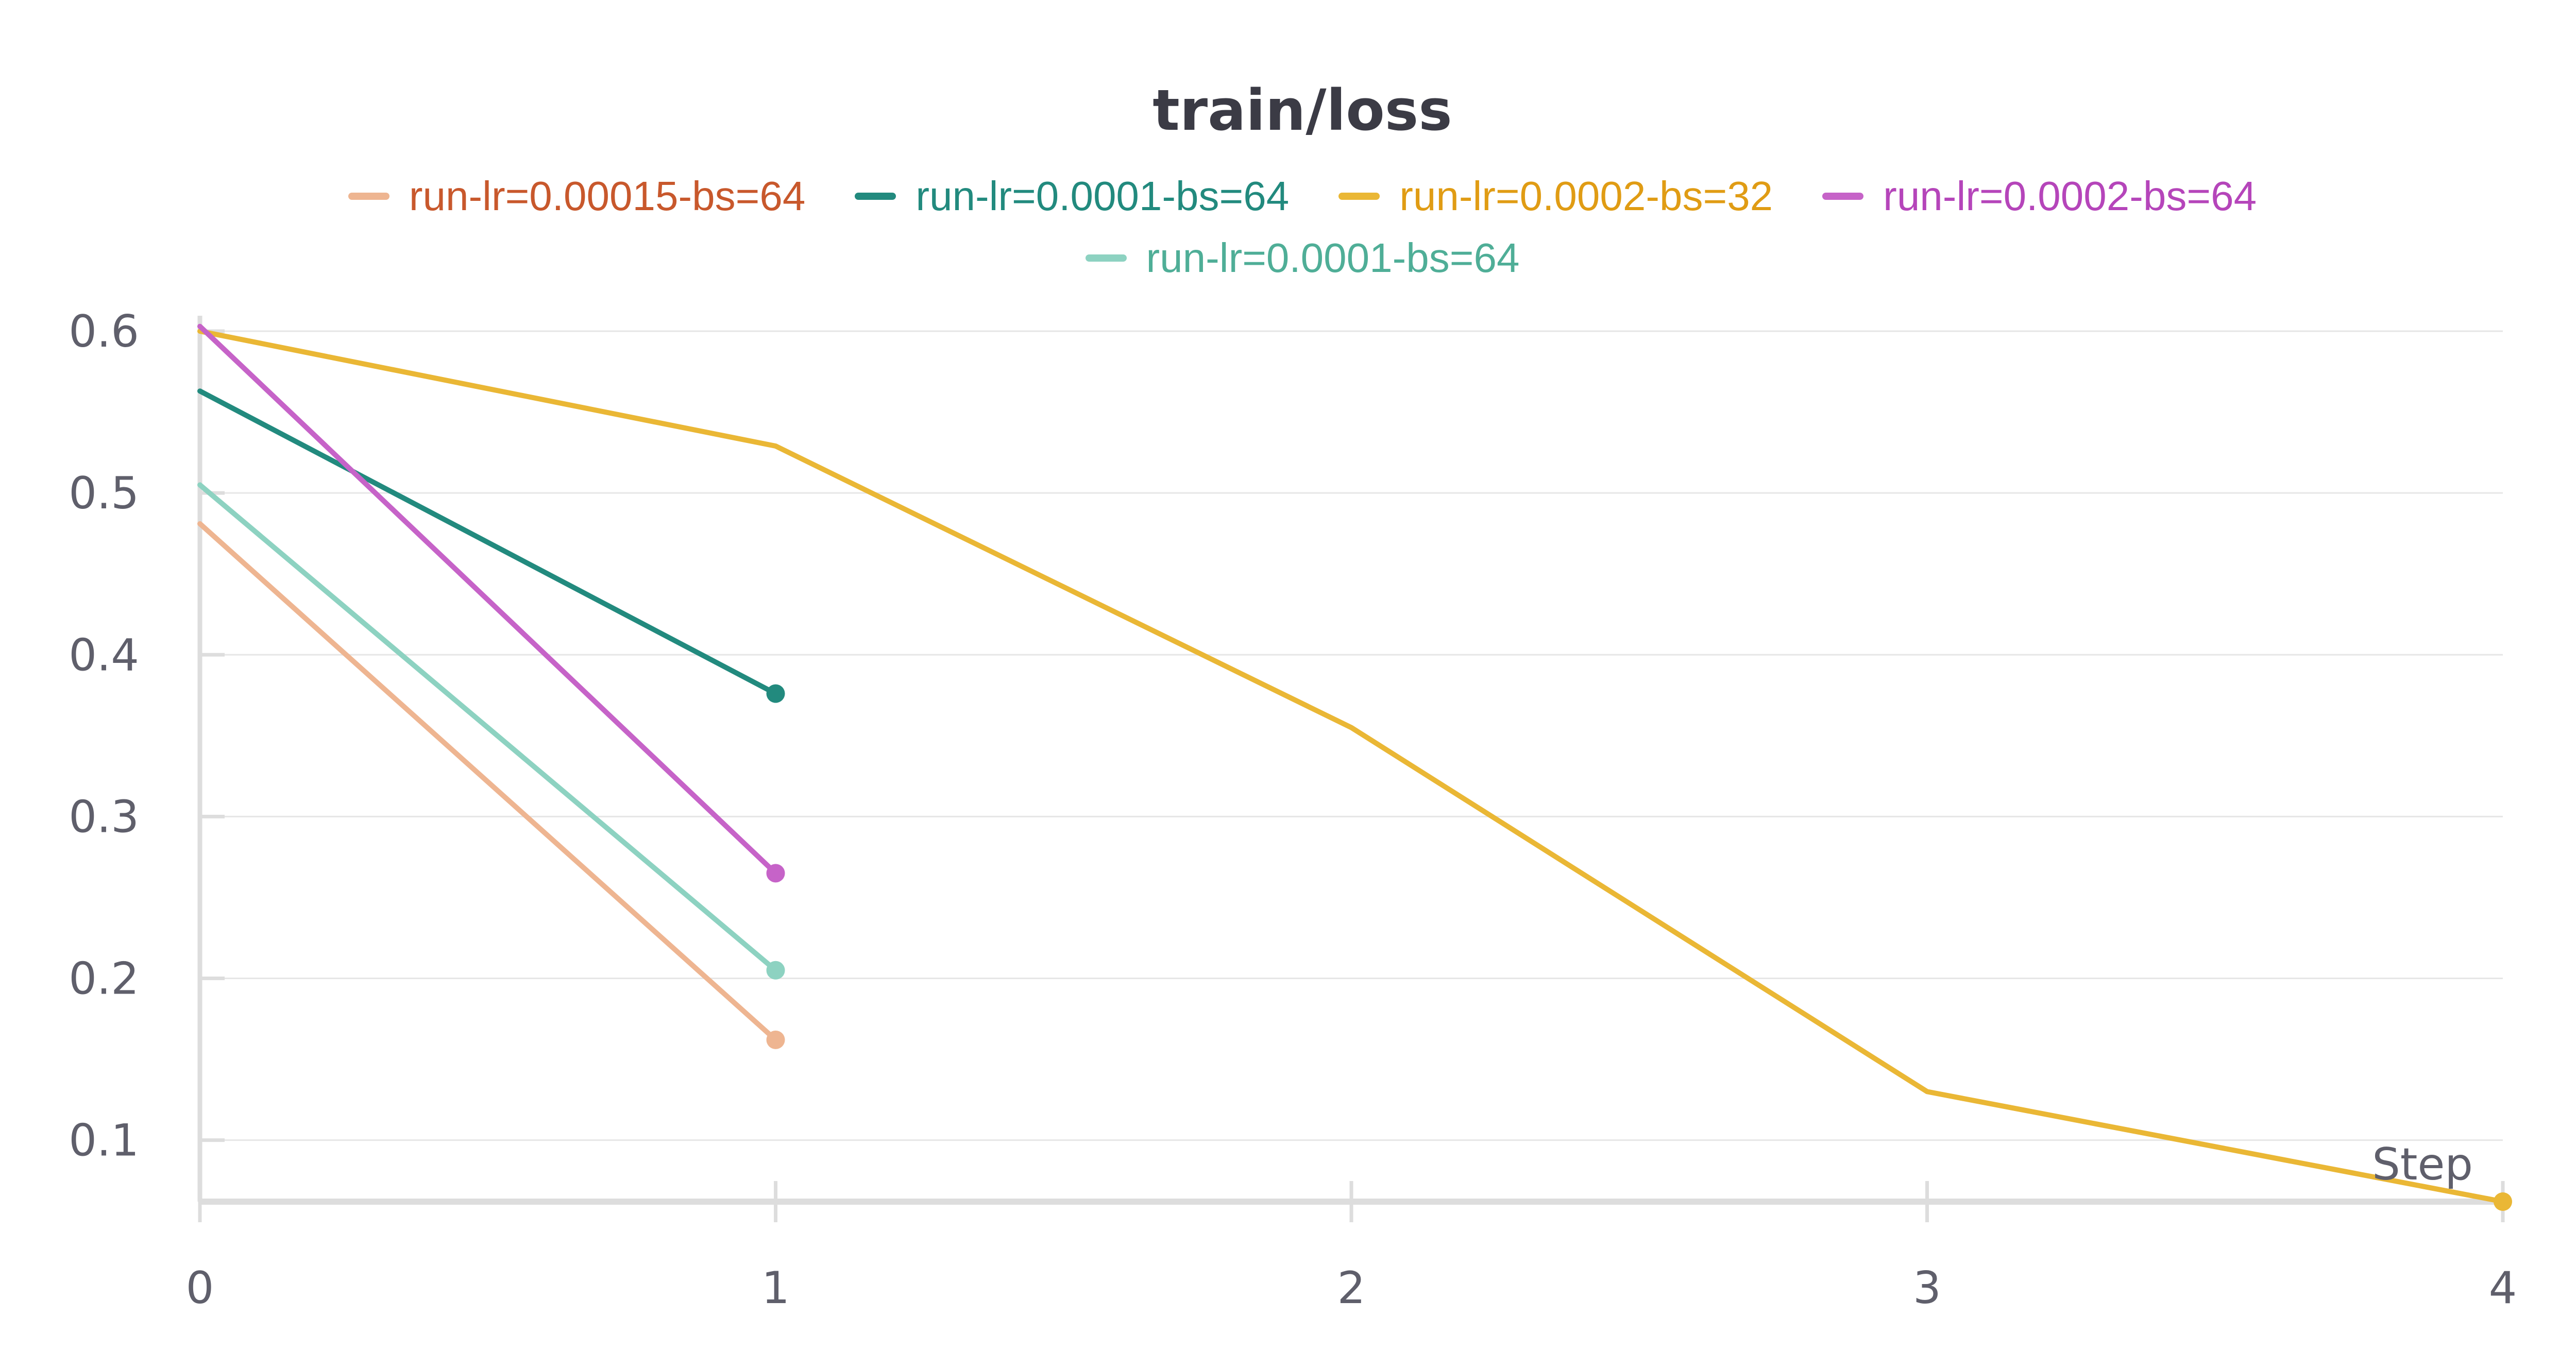 The width and height of the screenshot is (2576, 1368). Describe the element at coordinates (104, 979) in the screenshot. I see `y-tick-label-4: 0.2` at that location.